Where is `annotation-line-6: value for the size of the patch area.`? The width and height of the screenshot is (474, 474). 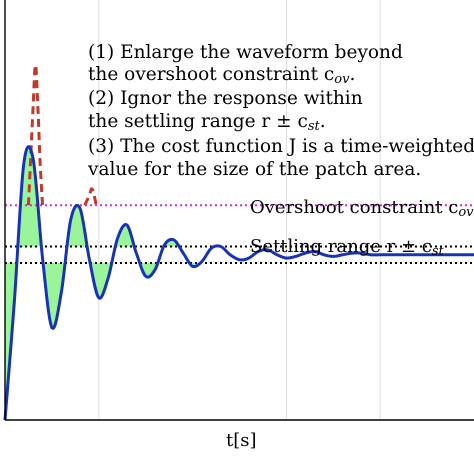 annotation-line-6: value for the size of the patch area. is located at coordinates (254, 169).